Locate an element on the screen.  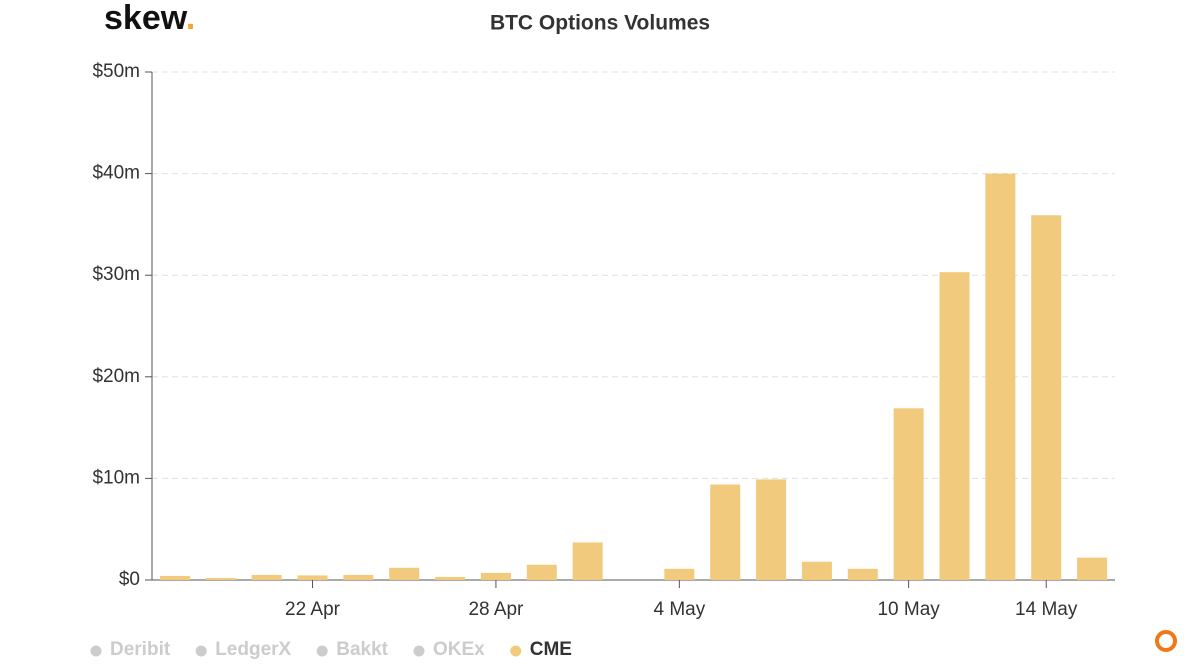
x-tick-label: 10 May is located at coordinates (908, 609).